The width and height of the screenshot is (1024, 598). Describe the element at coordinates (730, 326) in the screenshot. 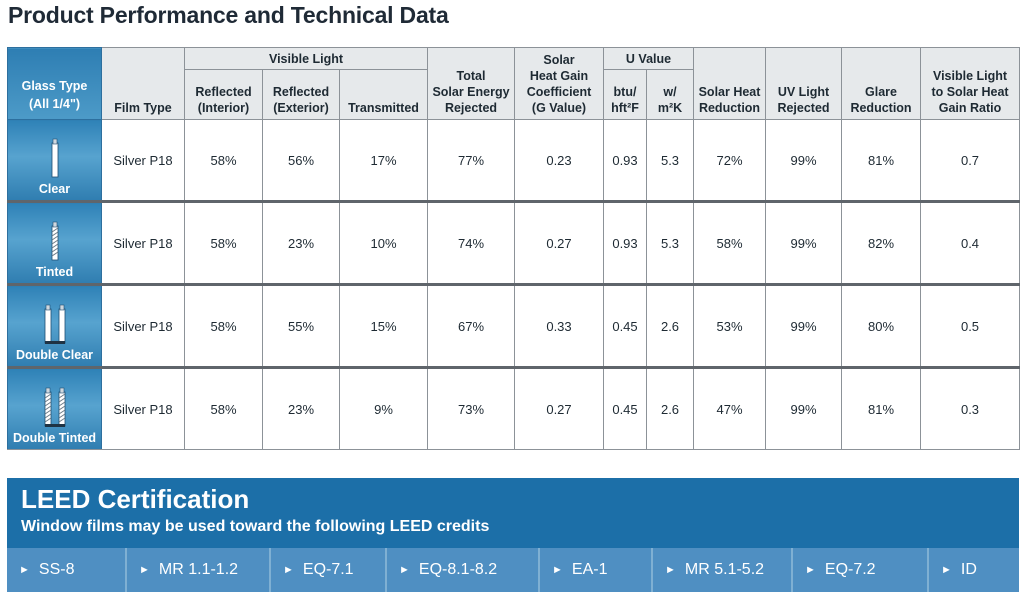

I see `cell-shr: 53%` at that location.